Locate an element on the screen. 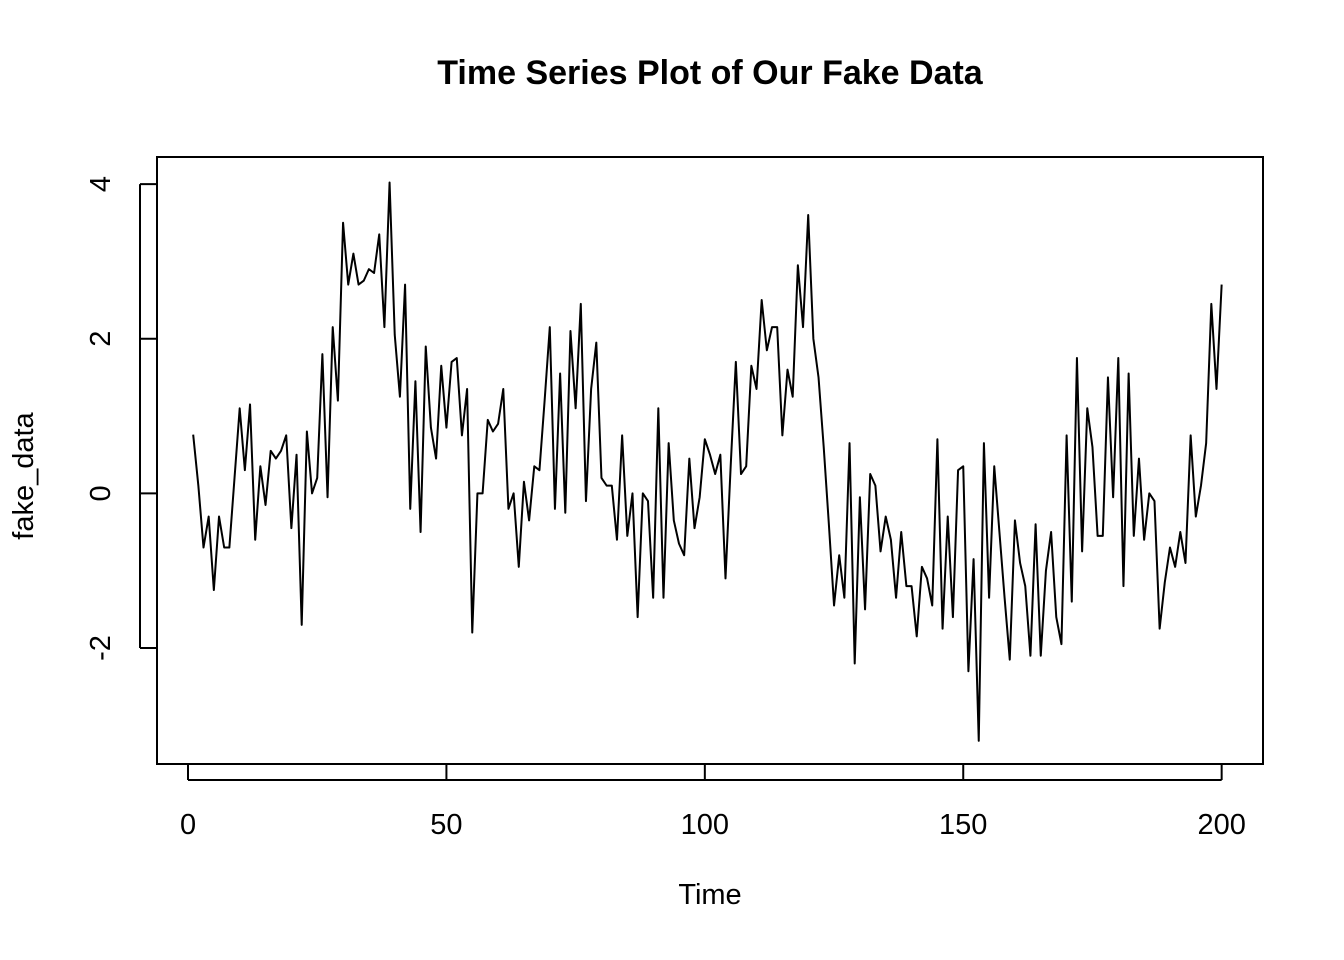  y-tick-label: 4 is located at coordinates (101, 184).